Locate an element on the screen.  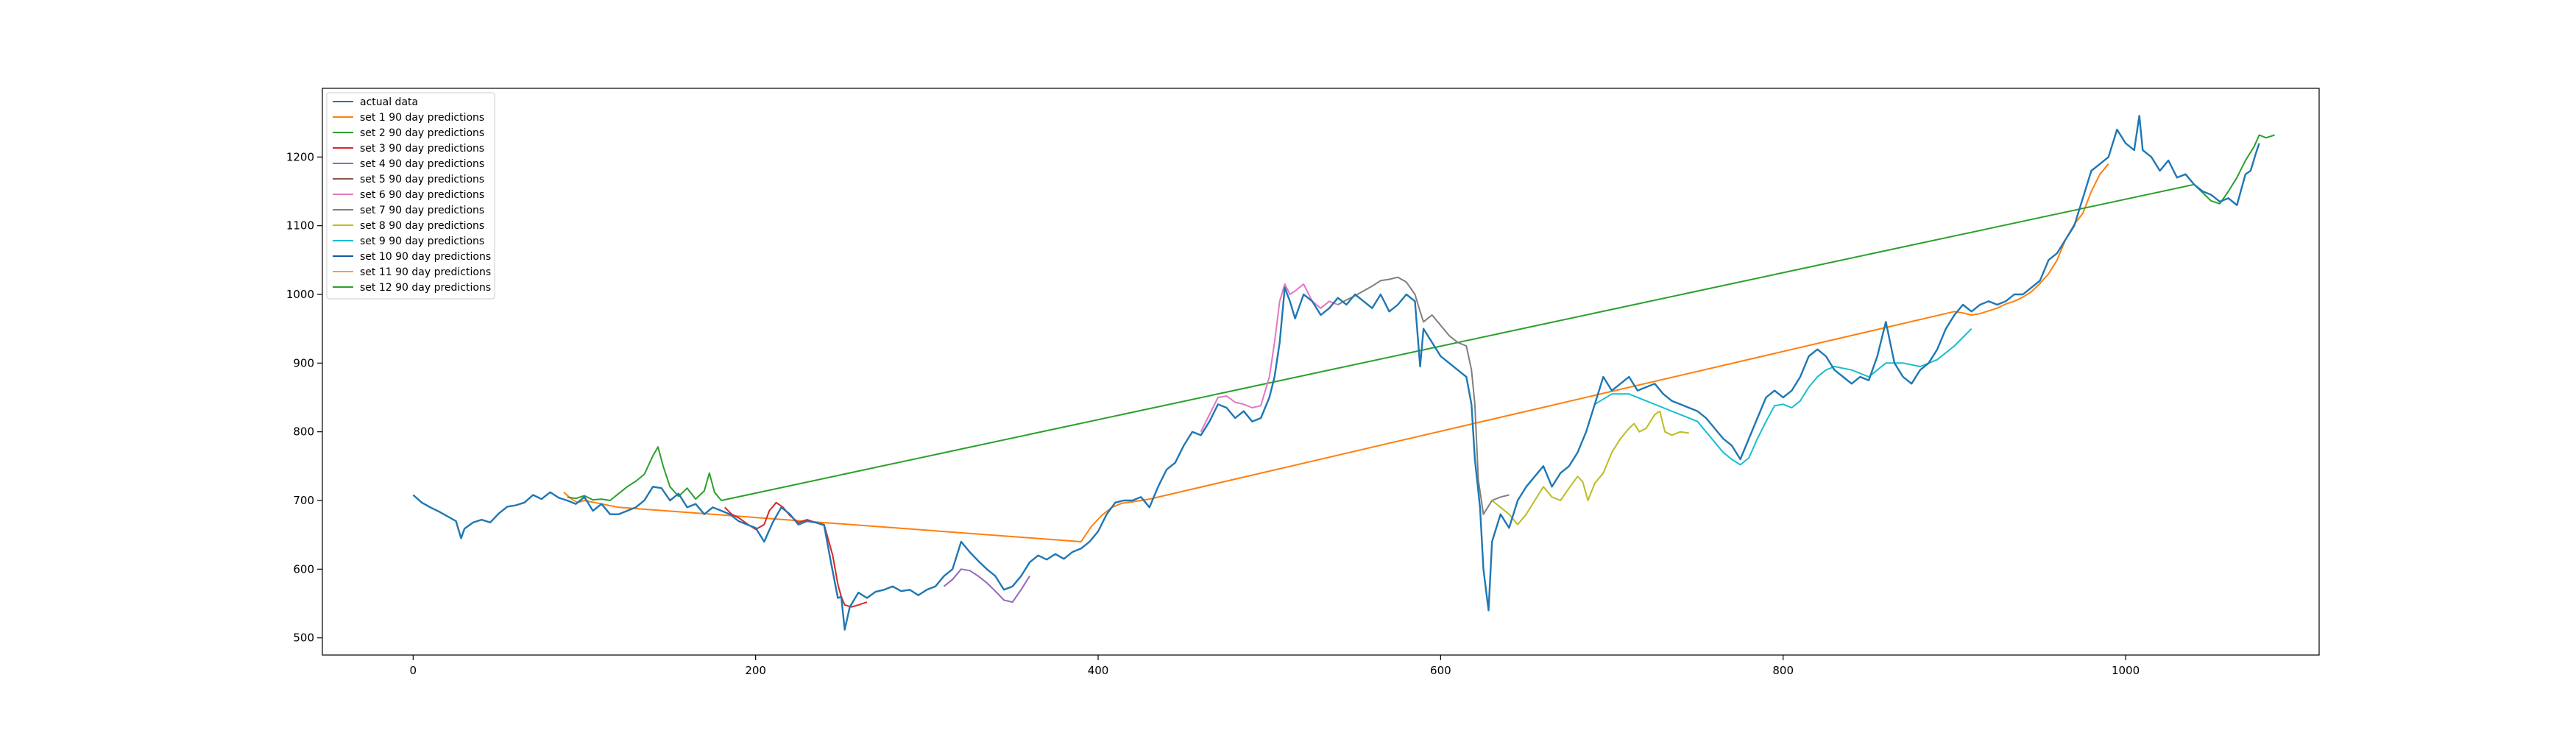
legend-label-12: set 12 90 day predictions is located at coordinates (425, 288).